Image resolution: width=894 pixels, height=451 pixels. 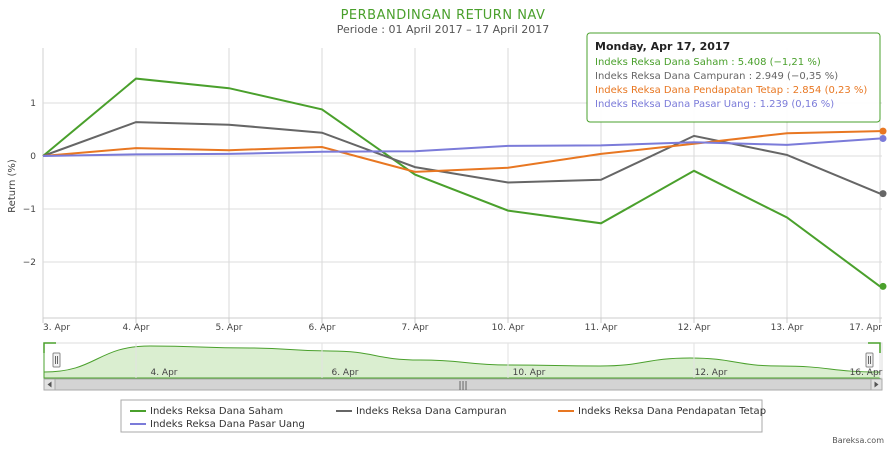 What do you see at coordinates (876, 384) in the screenshot?
I see `scroll-right-arrow-icon` at bounding box center [876, 384].